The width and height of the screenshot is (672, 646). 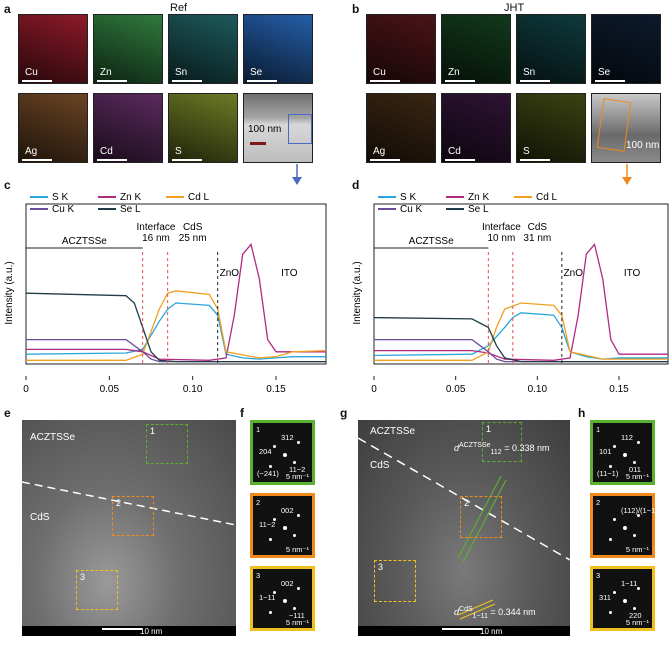 I want to click on interface-width: 16 nm, so click(x=156, y=238).